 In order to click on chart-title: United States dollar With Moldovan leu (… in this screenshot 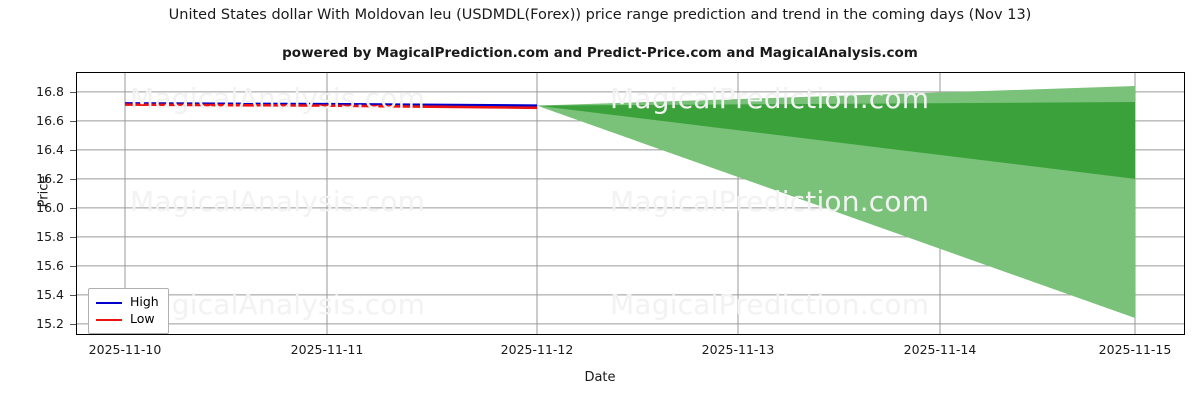, I will do `click(600, 15)`.